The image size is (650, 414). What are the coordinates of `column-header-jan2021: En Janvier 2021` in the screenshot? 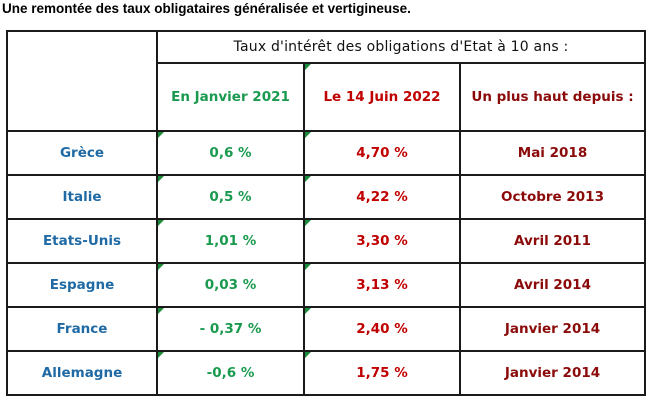 It's located at (230, 97).